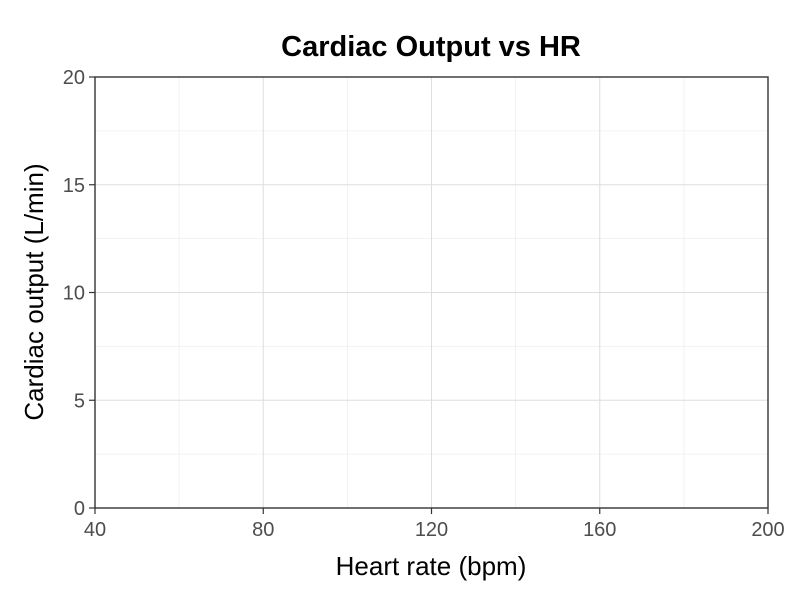 This screenshot has height=600, width=800. I want to click on y-tick-label: 5, so click(79, 401).